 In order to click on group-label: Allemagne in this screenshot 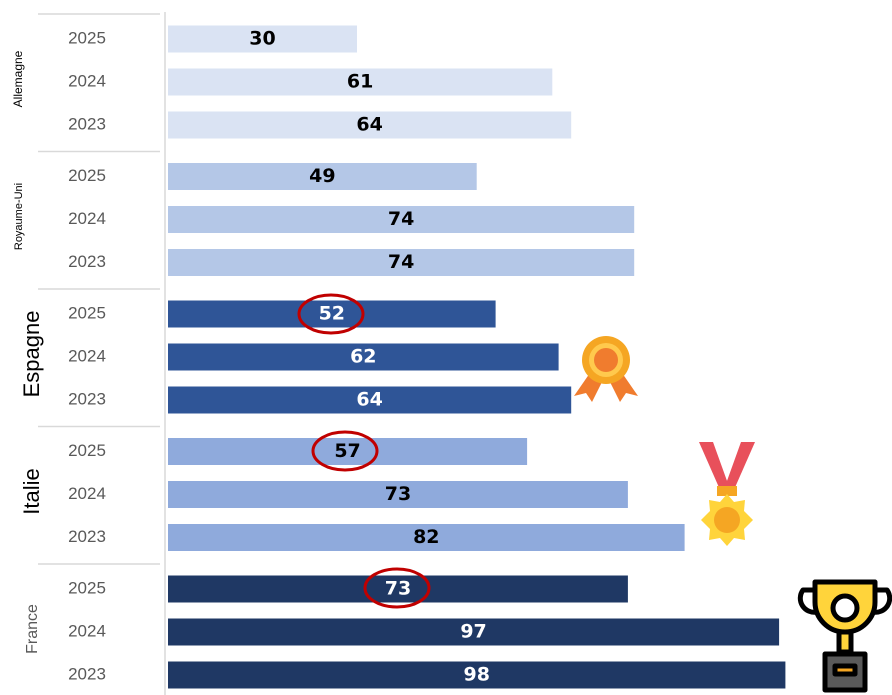, I will do `click(18, 78)`.